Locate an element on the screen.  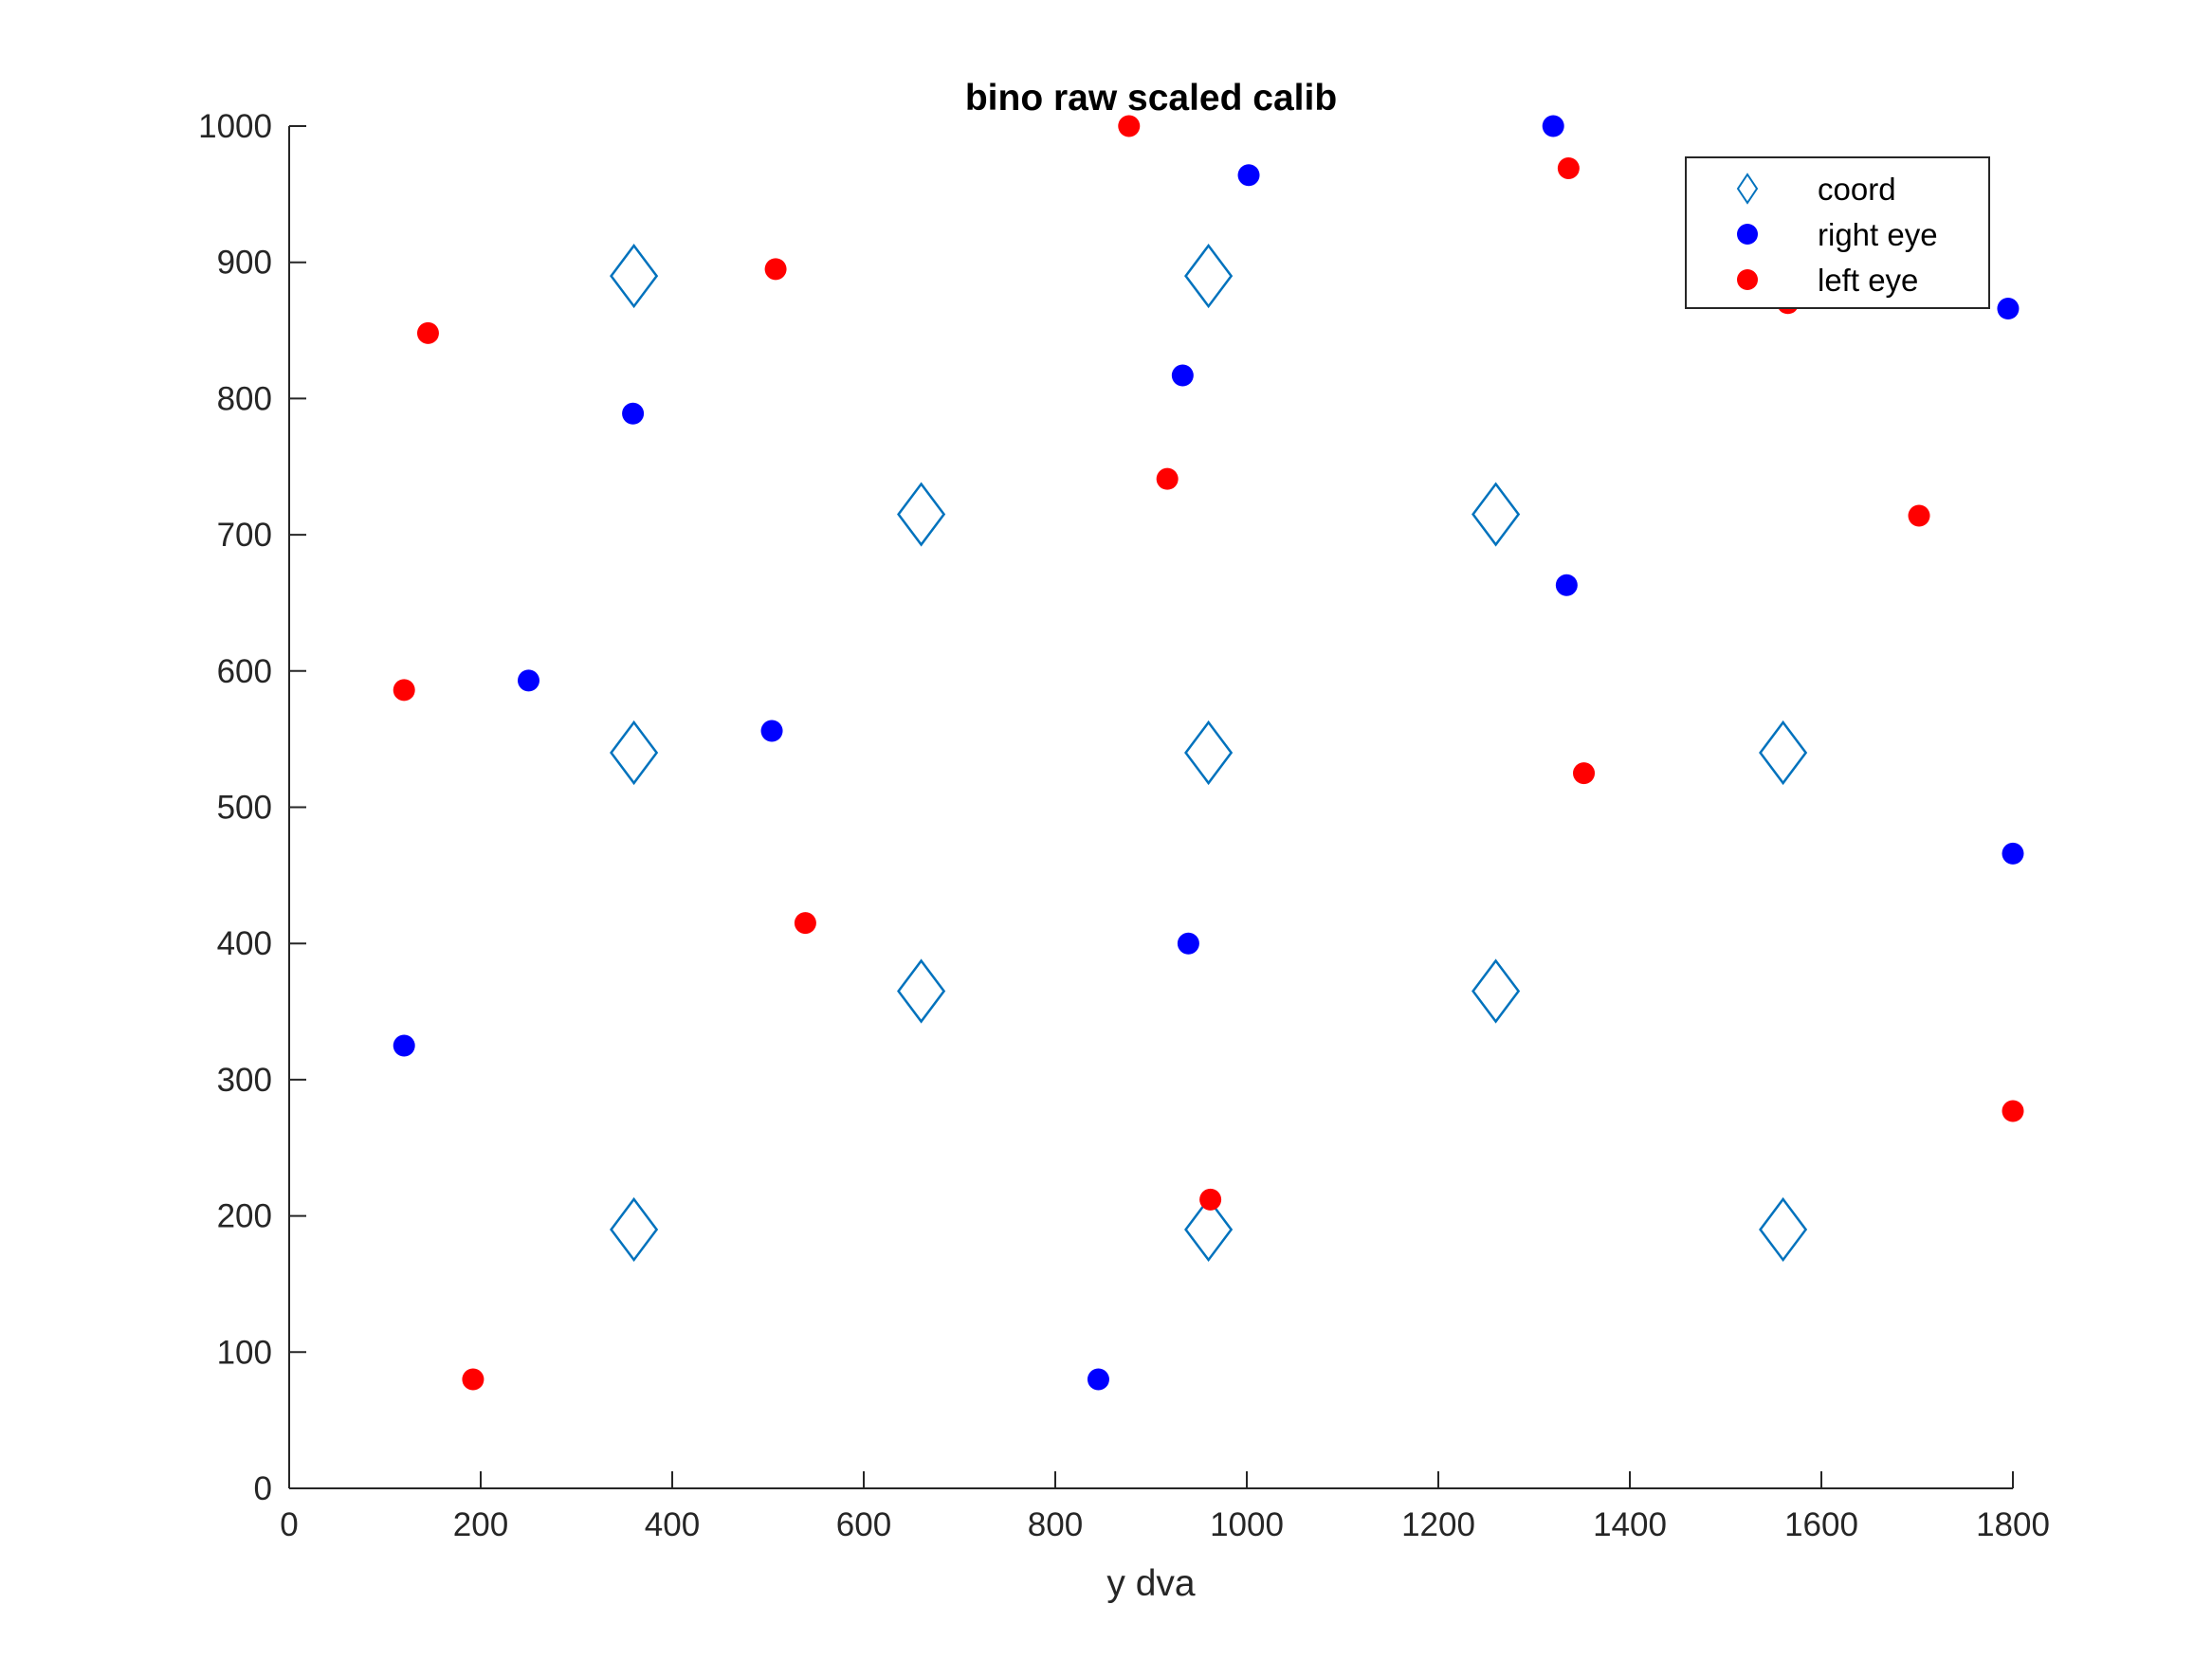
legend-box is located at coordinates (1837, 232).